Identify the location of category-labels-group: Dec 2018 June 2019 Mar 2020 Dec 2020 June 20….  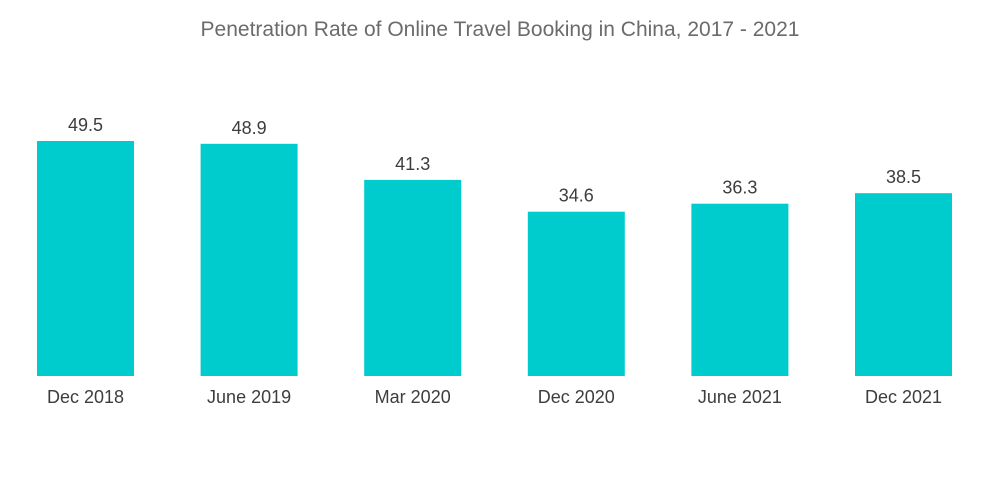
(494, 397).